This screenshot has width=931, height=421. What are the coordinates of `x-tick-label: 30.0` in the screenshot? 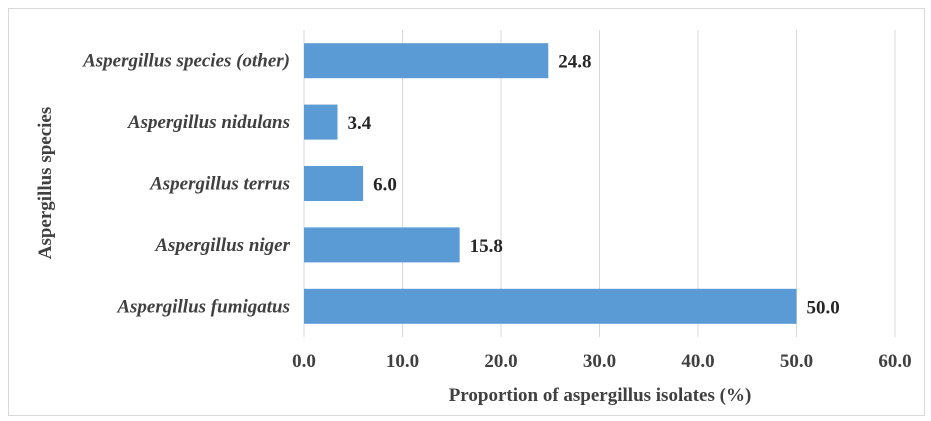 It's located at (599, 361).